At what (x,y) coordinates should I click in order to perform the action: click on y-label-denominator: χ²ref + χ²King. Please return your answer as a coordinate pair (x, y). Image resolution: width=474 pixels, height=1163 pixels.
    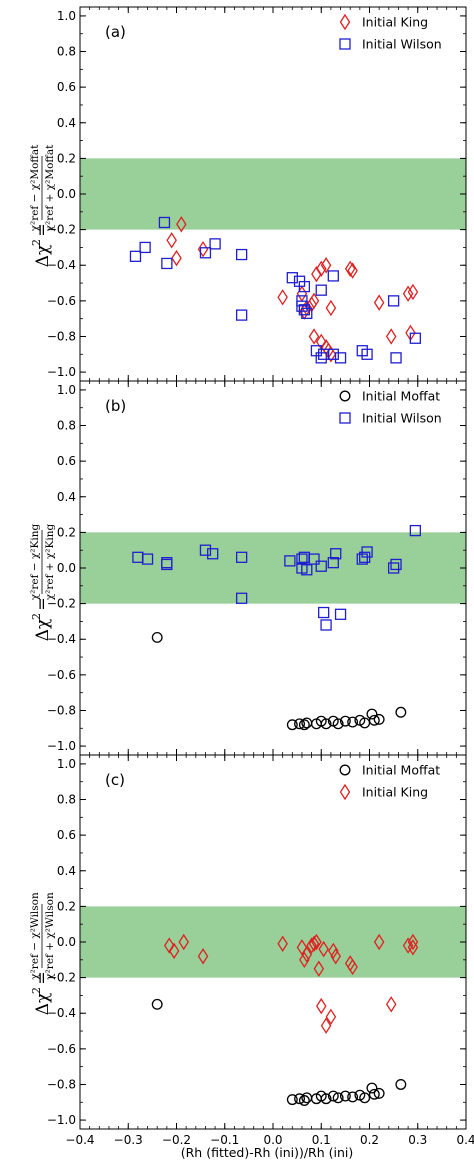
    Looking at the image, I should click on (50, 562).